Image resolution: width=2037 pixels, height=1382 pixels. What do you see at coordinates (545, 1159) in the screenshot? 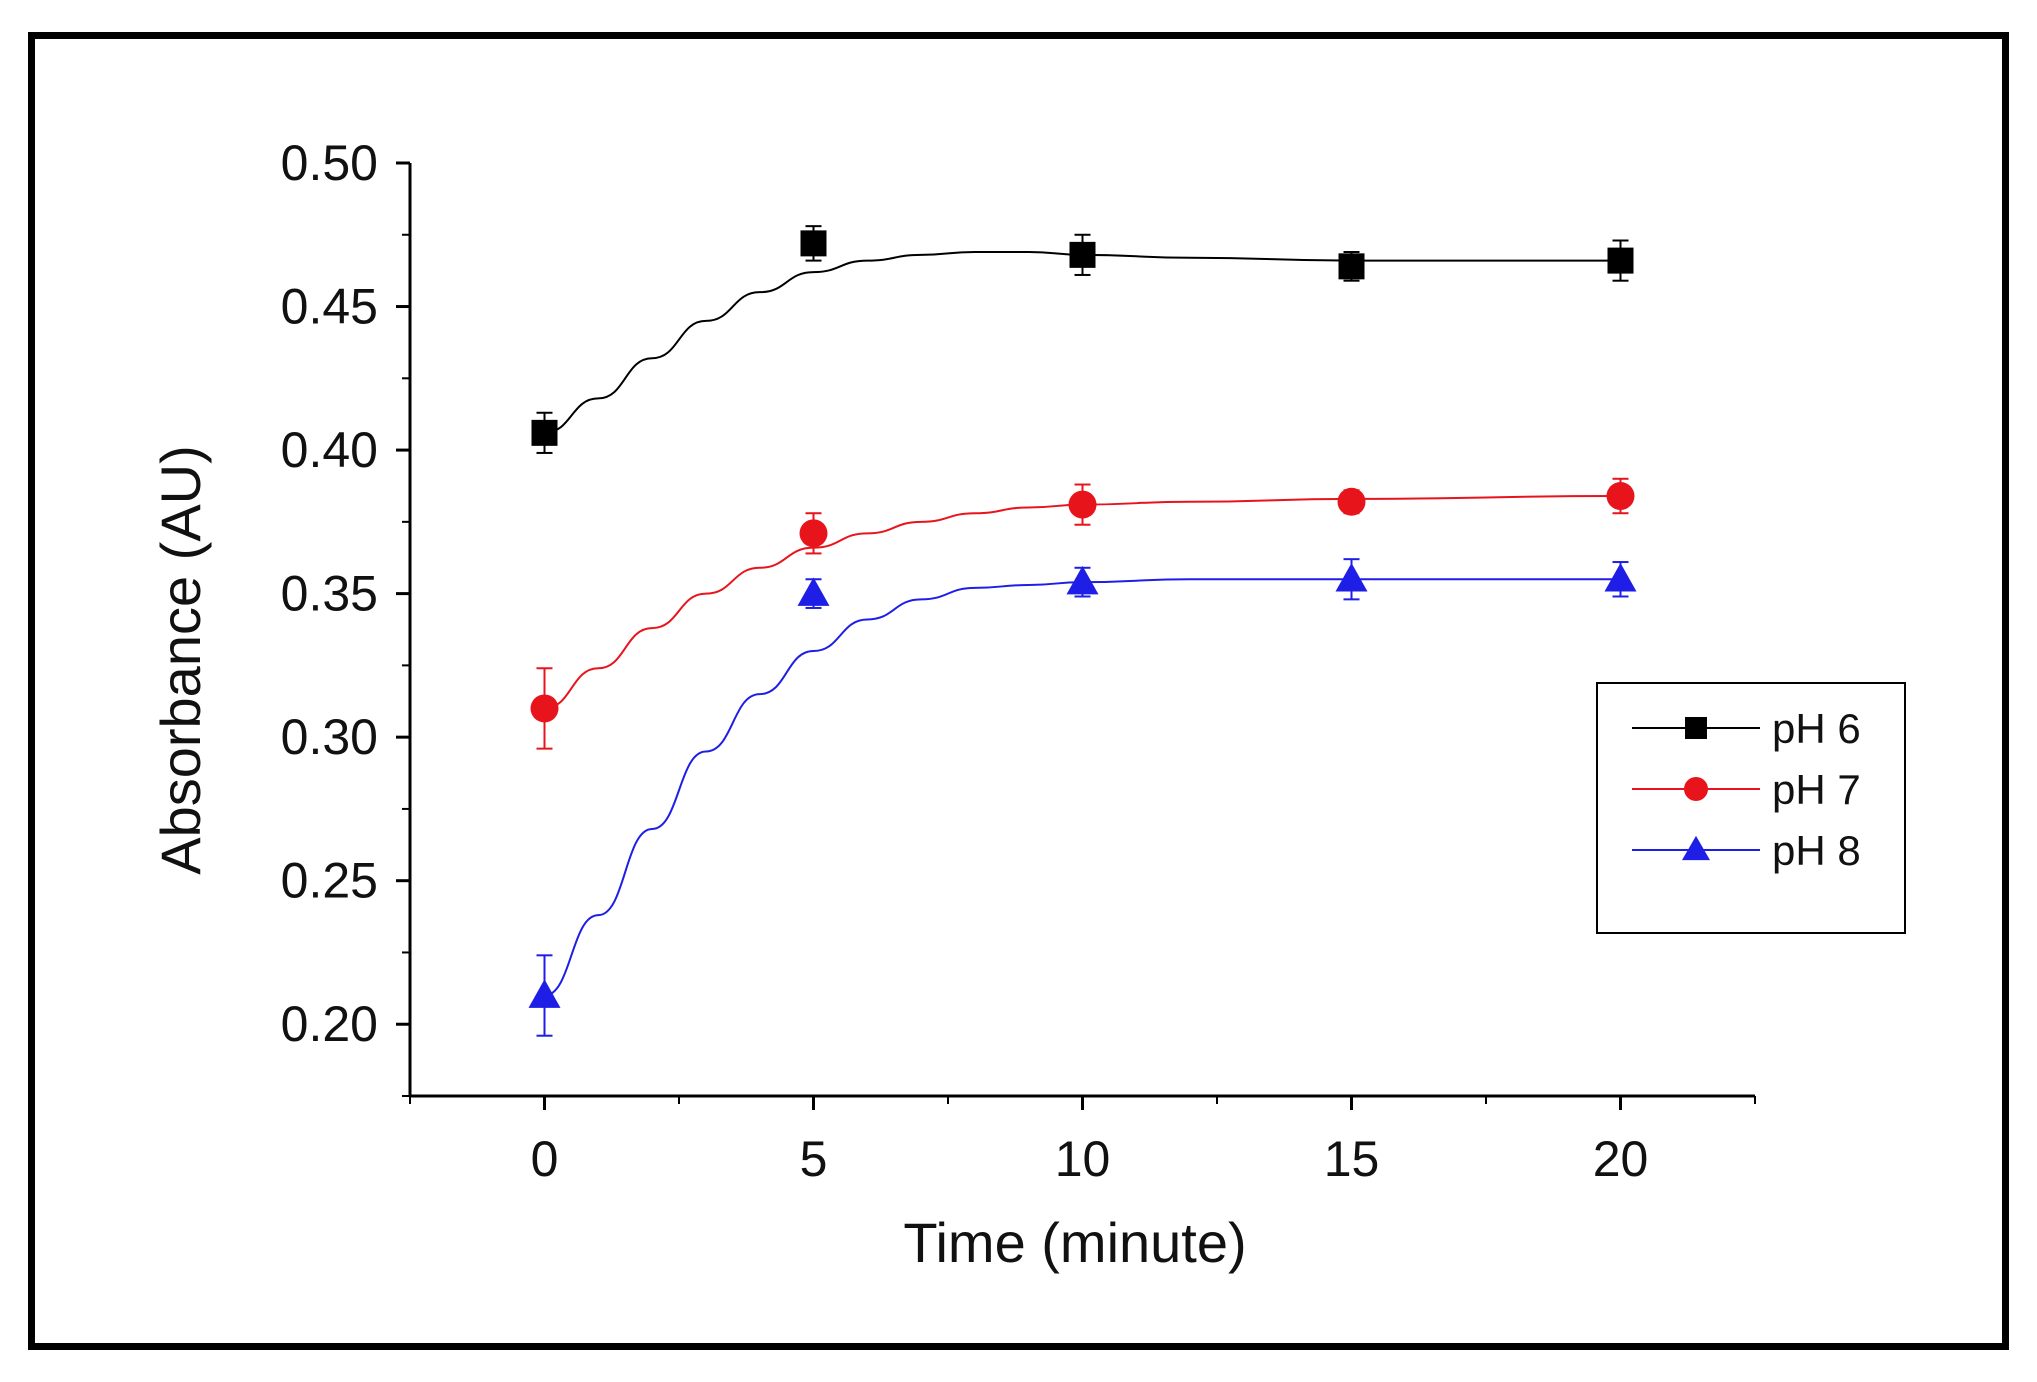
I see `x-tick-label: 0` at bounding box center [545, 1159].